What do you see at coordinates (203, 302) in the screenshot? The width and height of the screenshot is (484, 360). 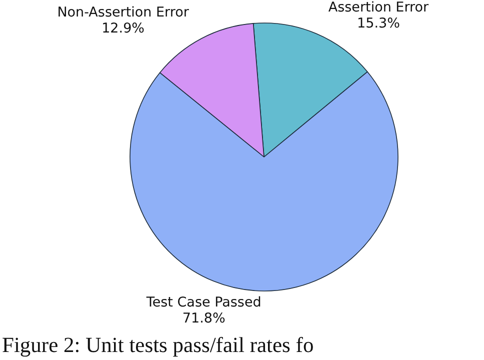 I see `slice-label: Test Case Passed` at bounding box center [203, 302].